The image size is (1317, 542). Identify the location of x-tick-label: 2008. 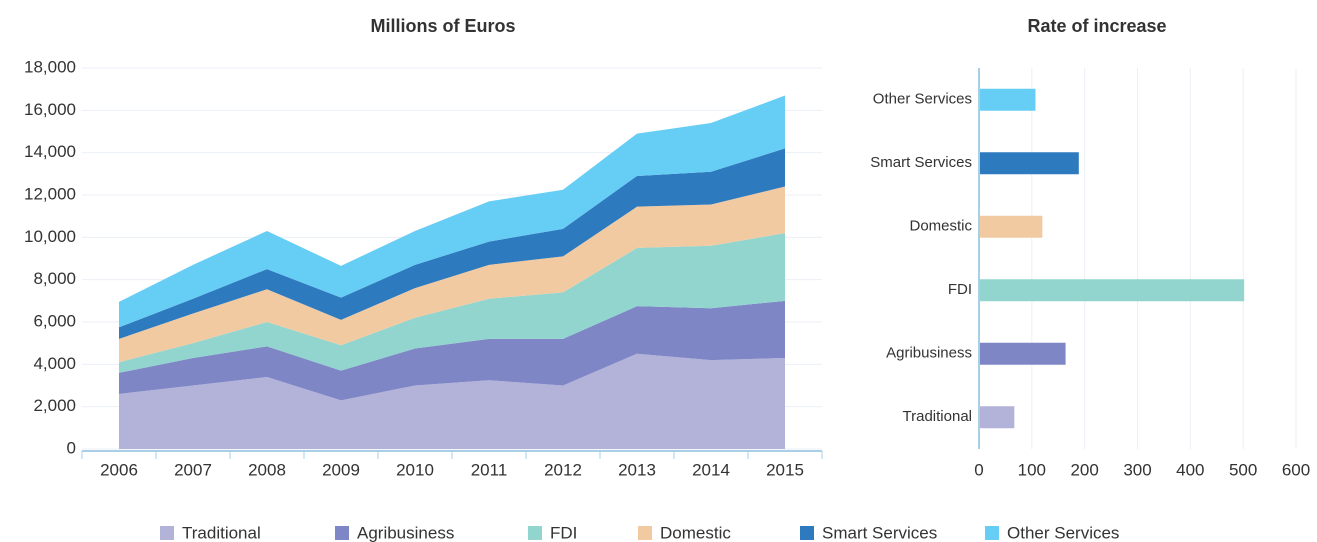
(267, 469).